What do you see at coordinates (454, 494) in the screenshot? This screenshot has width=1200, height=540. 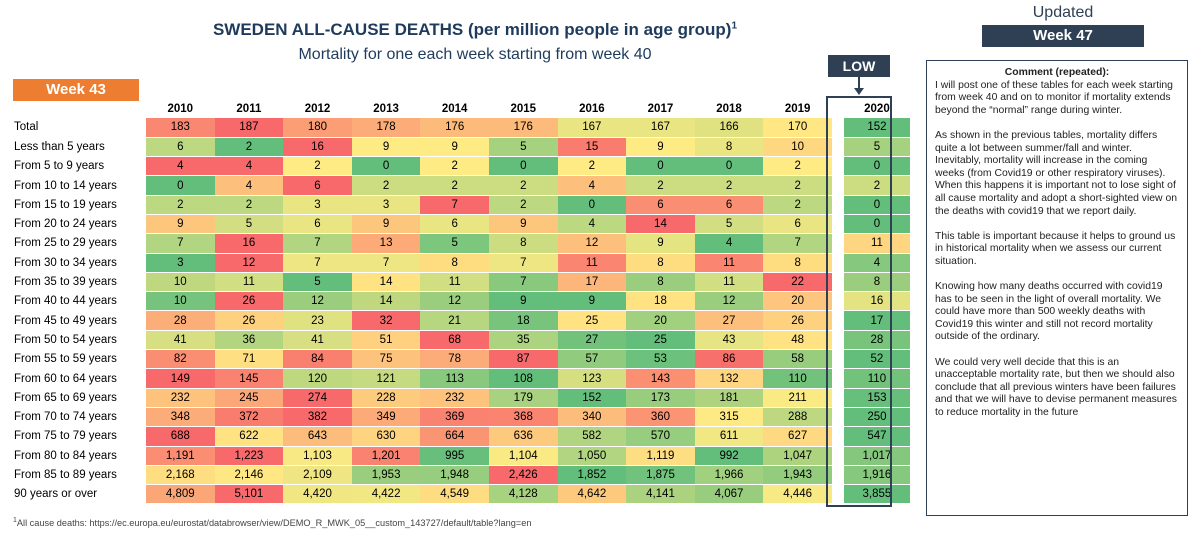 I see `value-cell: 4,549` at bounding box center [454, 494].